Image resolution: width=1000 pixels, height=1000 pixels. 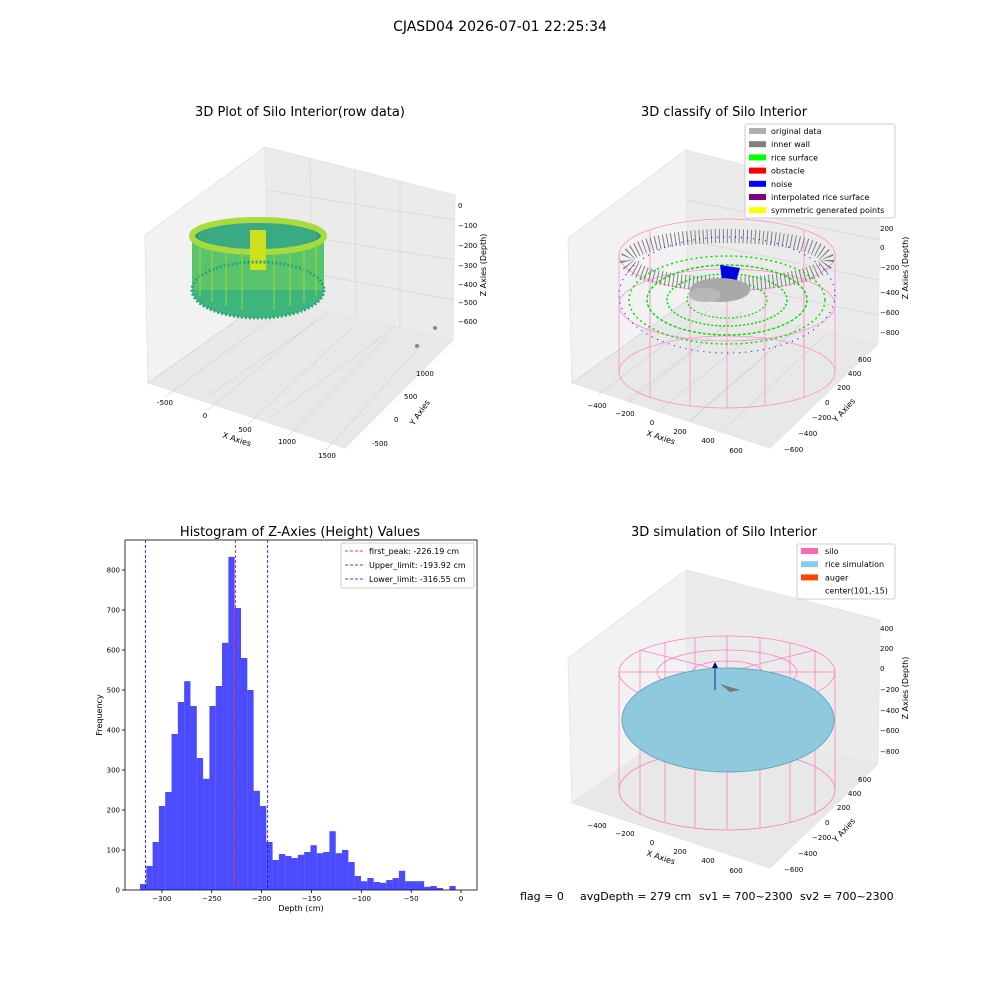 I want to click on histogram-ytick-label: 0, so click(x=118, y=891).